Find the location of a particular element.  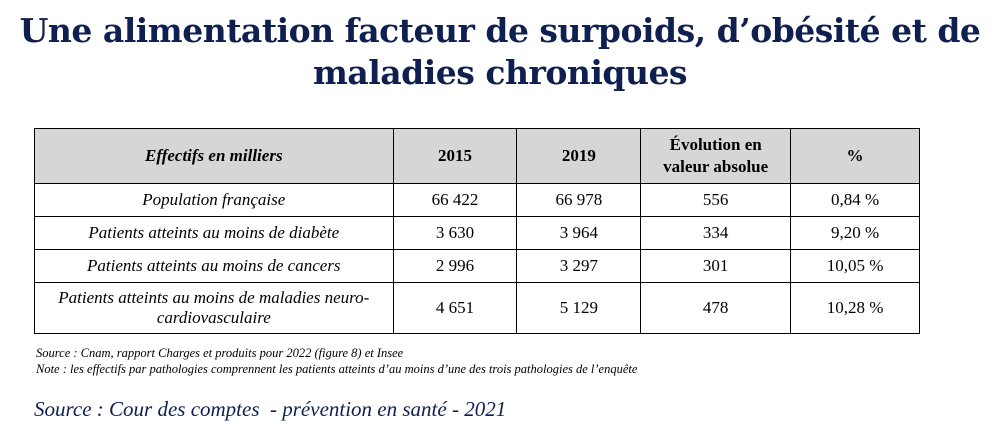

cell-percent: 0,84 % is located at coordinates (855, 200).